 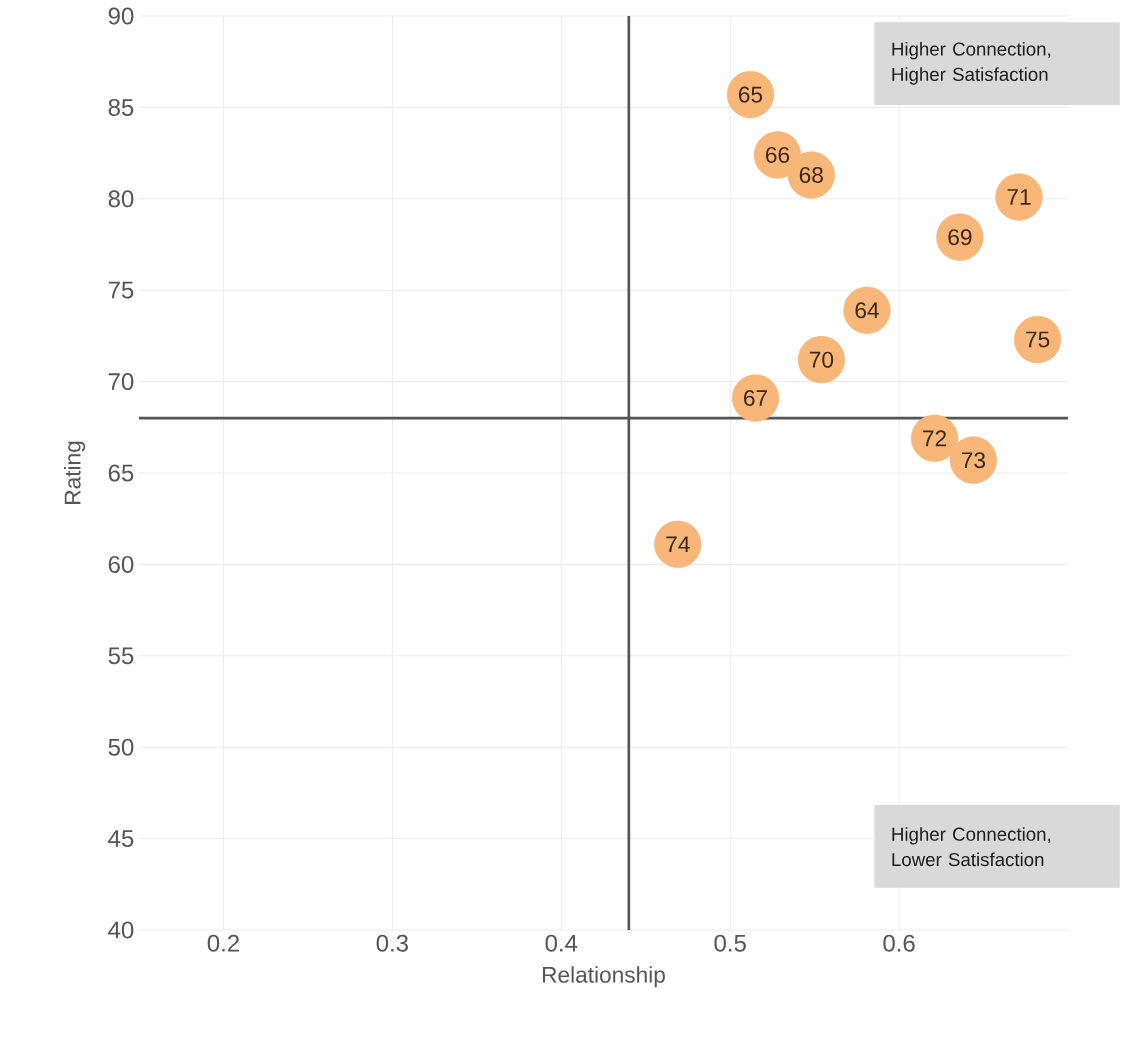 What do you see at coordinates (121, 747) in the screenshot?
I see `y-tick-label: 50` at bounding box center [121, 747].